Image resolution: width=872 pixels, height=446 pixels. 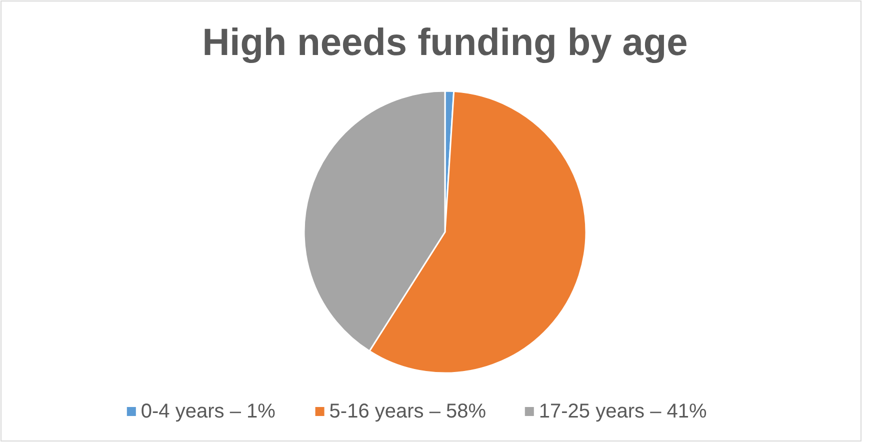 What do you see at coordinates (208, 411) in the screenshot?
I see `legend-label: 0-4 years – 1%` at bounding box center [208, 411].